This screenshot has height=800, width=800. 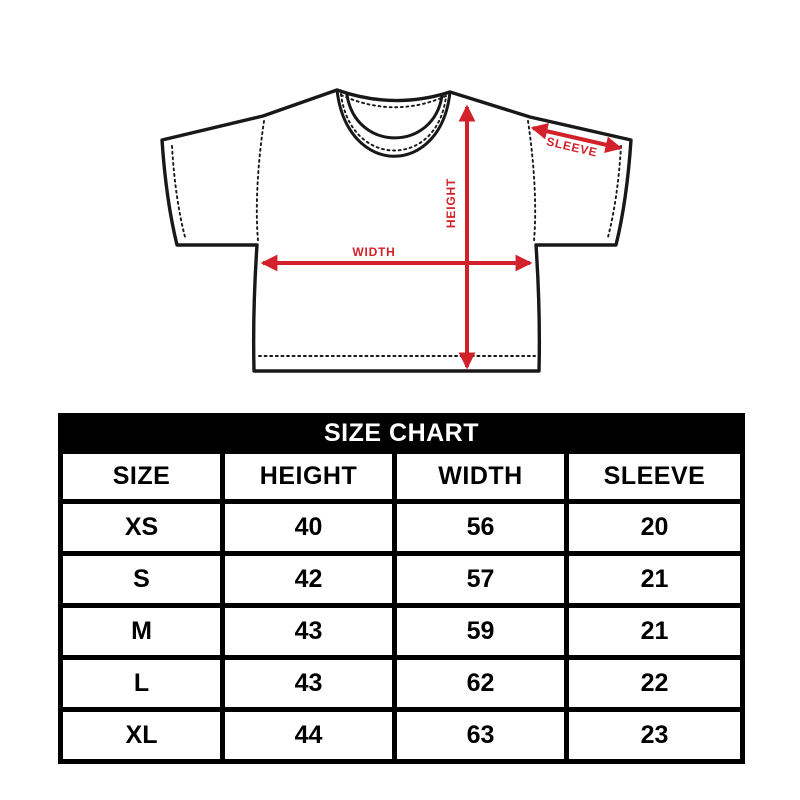 I want to click on size-label: L, so click(x=141, y=683).